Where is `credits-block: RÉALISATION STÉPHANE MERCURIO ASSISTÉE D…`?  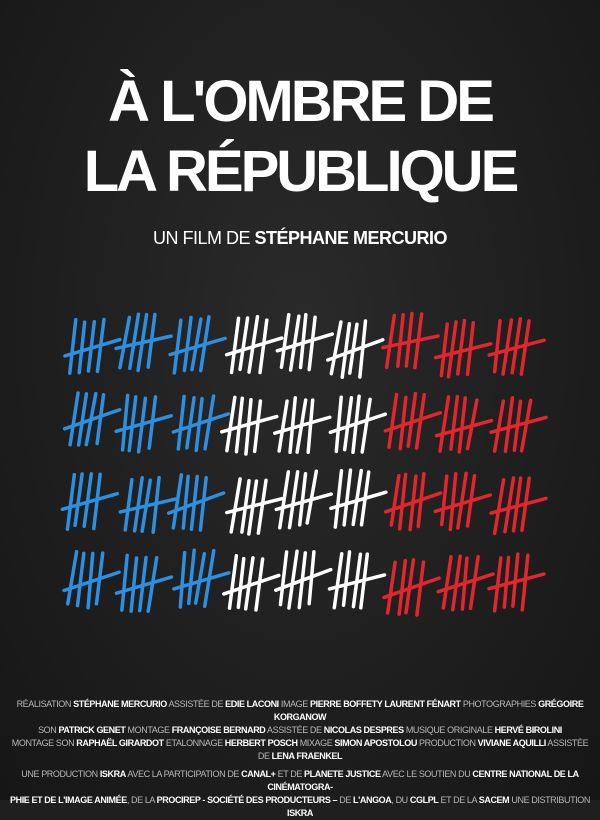
credits-block: RÉALISATION STÉPHANE MERCURIO ASSISTÉE D… is located at coordinates (300, 730).